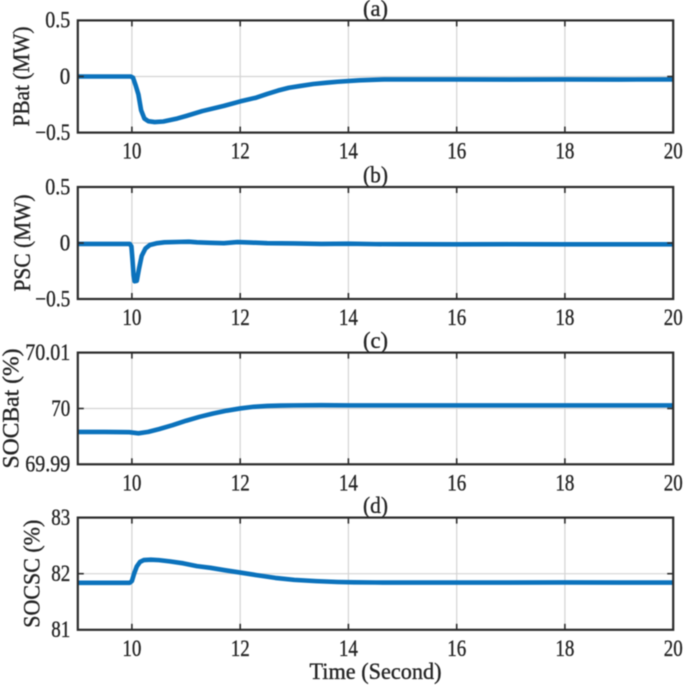 This screenshot has width=685, height=685. I want to click on svg-text: 70, so click(60, 408).